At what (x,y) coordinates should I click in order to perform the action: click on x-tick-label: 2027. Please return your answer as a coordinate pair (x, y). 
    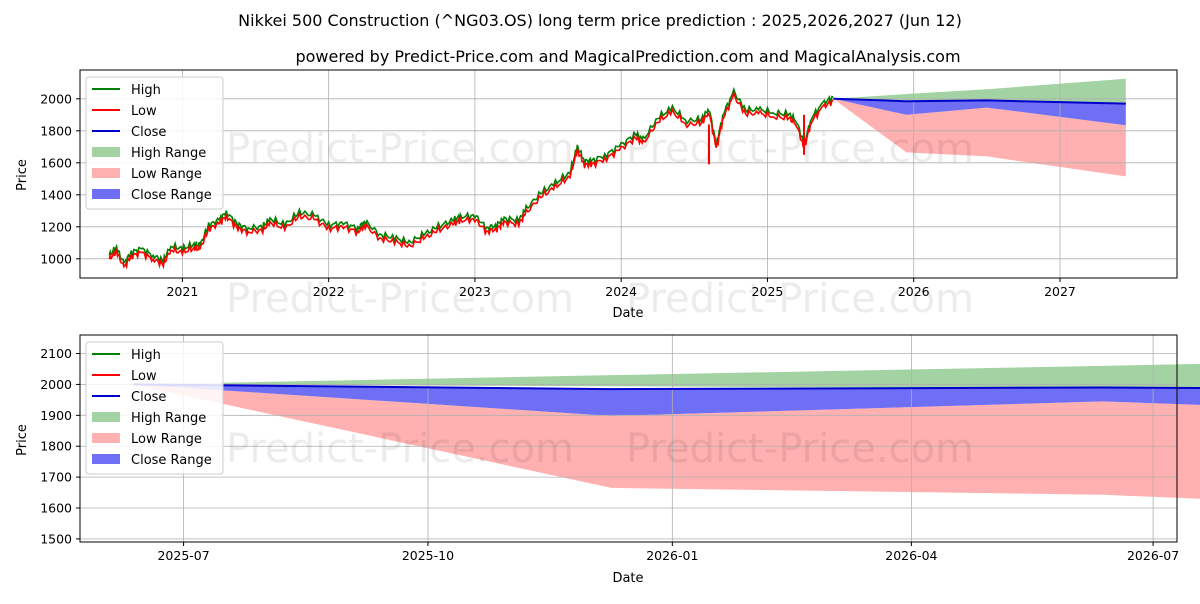
    Looking at the image, I should click on (1060, 291).